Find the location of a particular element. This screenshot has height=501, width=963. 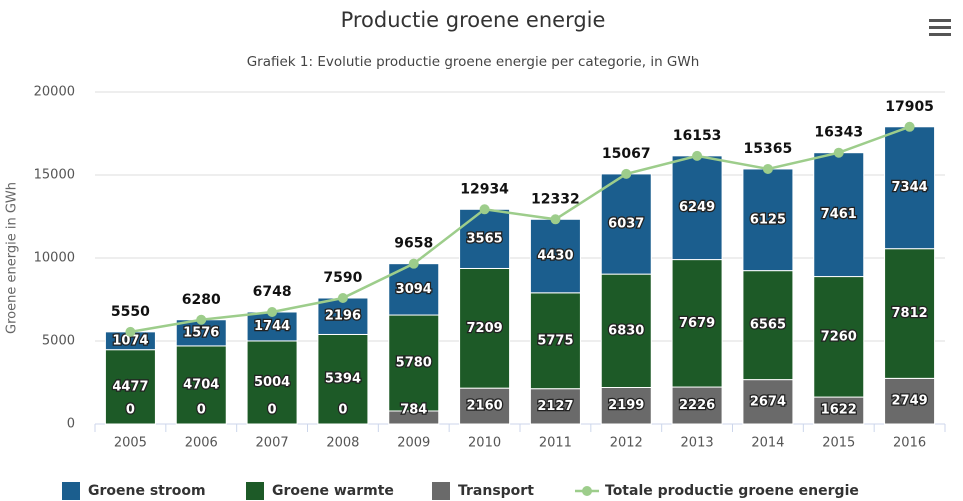

data-label: 4704 is located at coordinates (201, 384).